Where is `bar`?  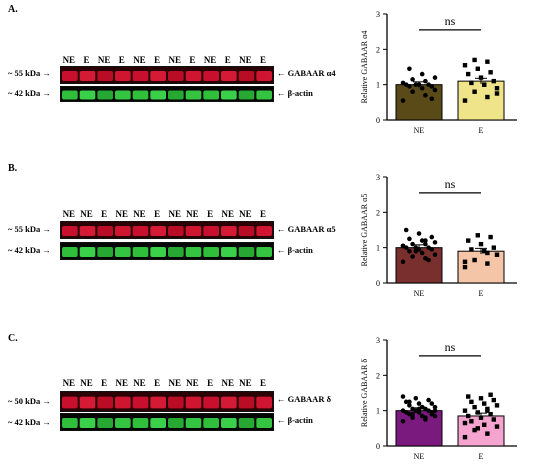 bar is located at coordinates (481, 431).